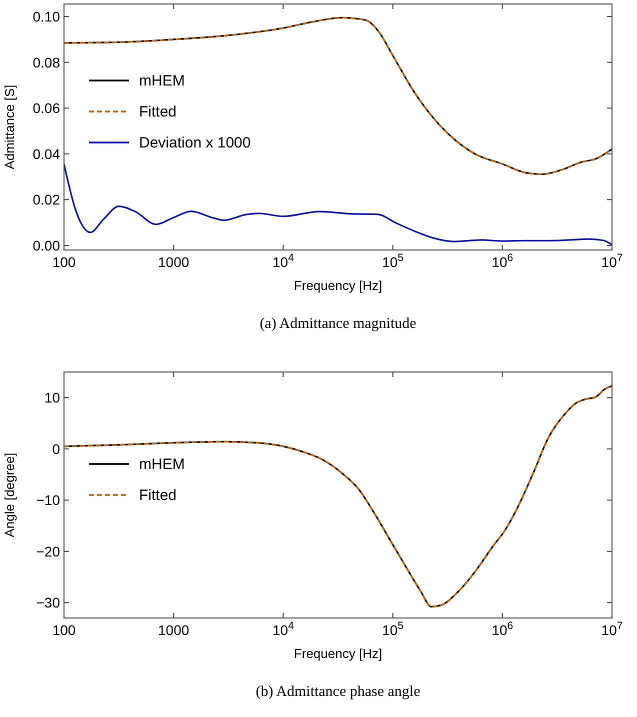 This screenshot has height=717, width=637. What do you see at coordinates (46, 16) in the screenshot?
I see `y-tick-label: 0.10` at bounding box center [46, 16].